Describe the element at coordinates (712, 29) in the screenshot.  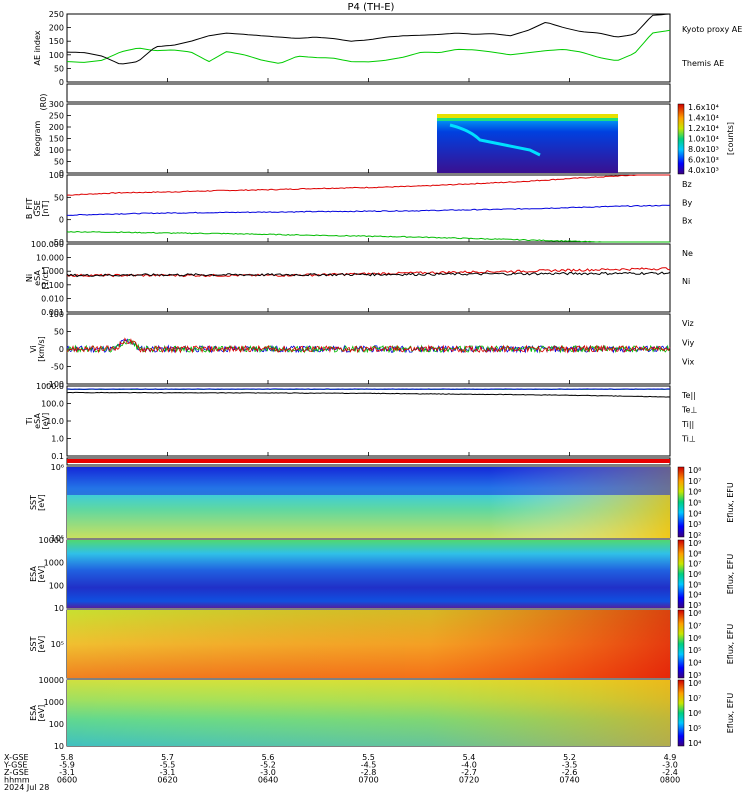
I see `legend-label: Kyoto proxy AE` at that location.